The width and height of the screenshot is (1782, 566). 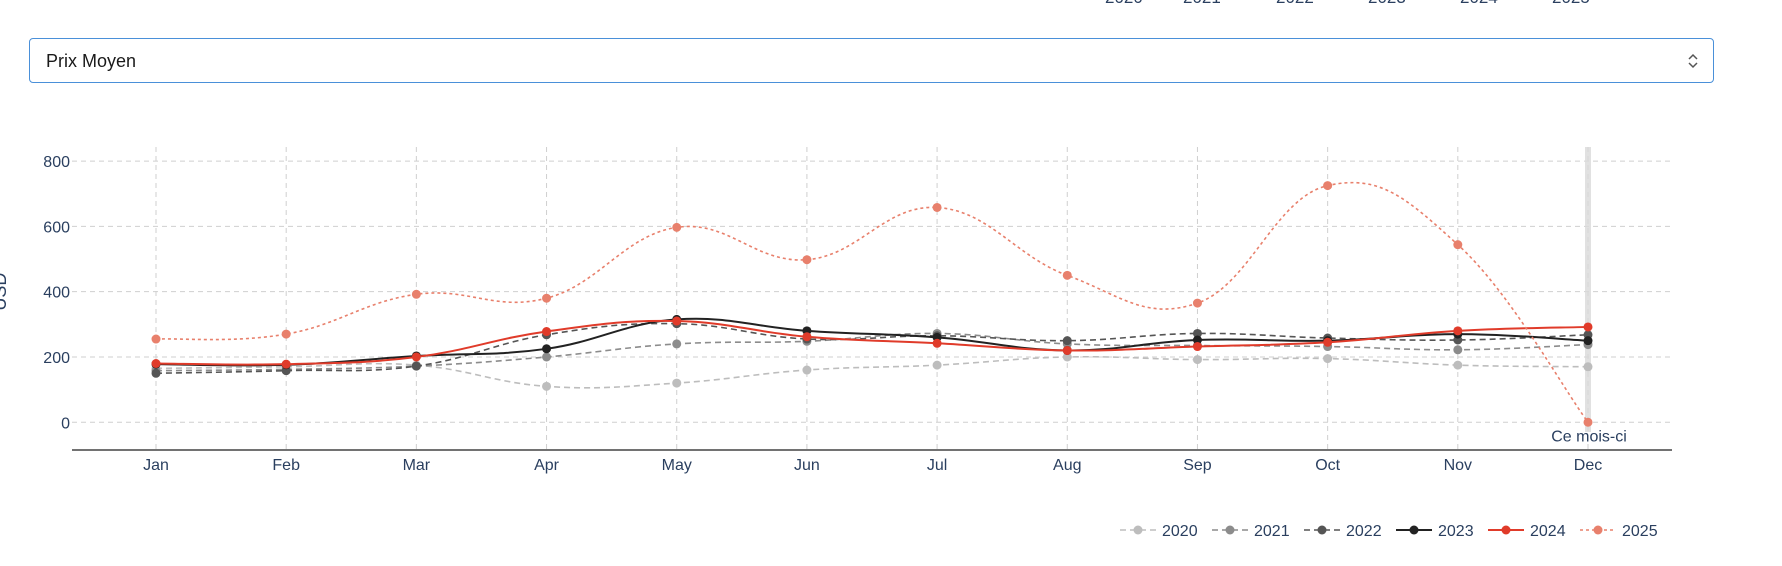 I want to click on point-2020-sep, so click(x=1197, y=360).